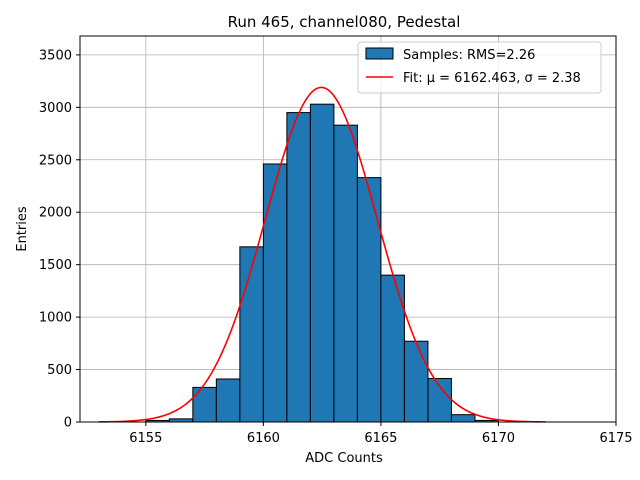 The image size is (640, 480). Describe the element at coordinates (55, 108) in the screenshot. I see `y-tick-label: 3000` at that location.